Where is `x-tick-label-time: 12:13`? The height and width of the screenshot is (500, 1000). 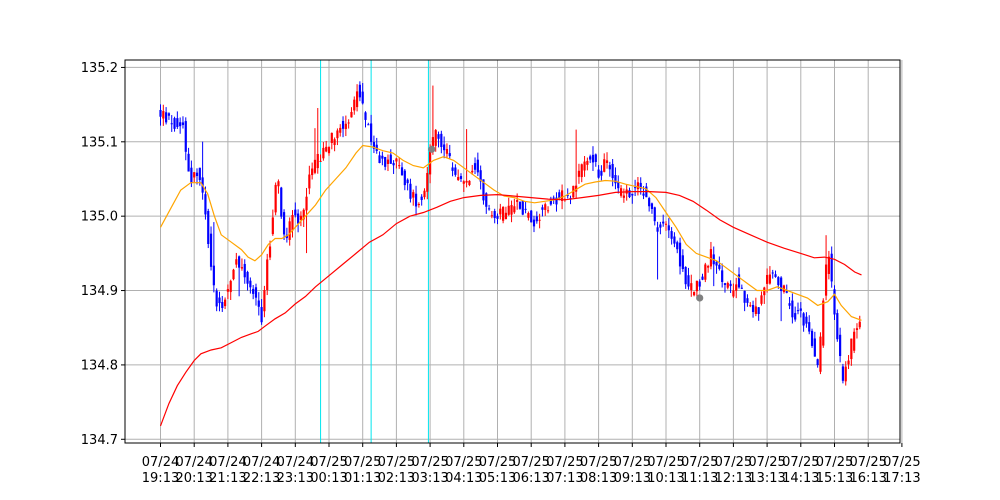
x-tick-label-time: 12:13 is located at coordinates (733, 478).